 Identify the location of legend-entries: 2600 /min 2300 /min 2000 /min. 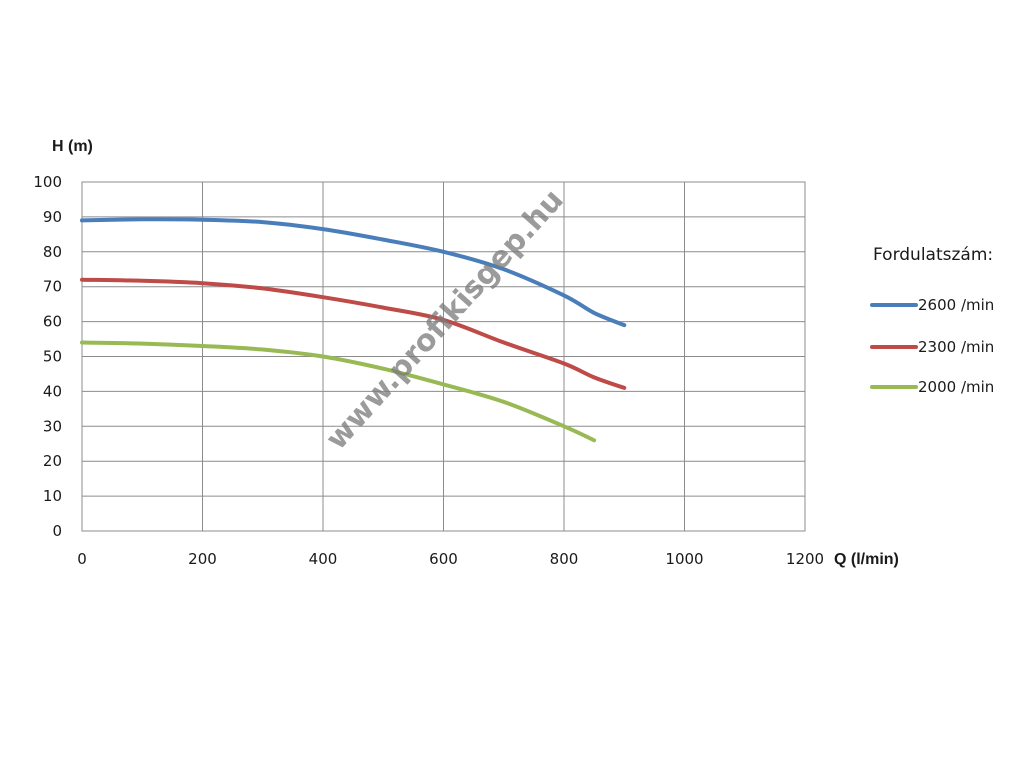
(932, 346).